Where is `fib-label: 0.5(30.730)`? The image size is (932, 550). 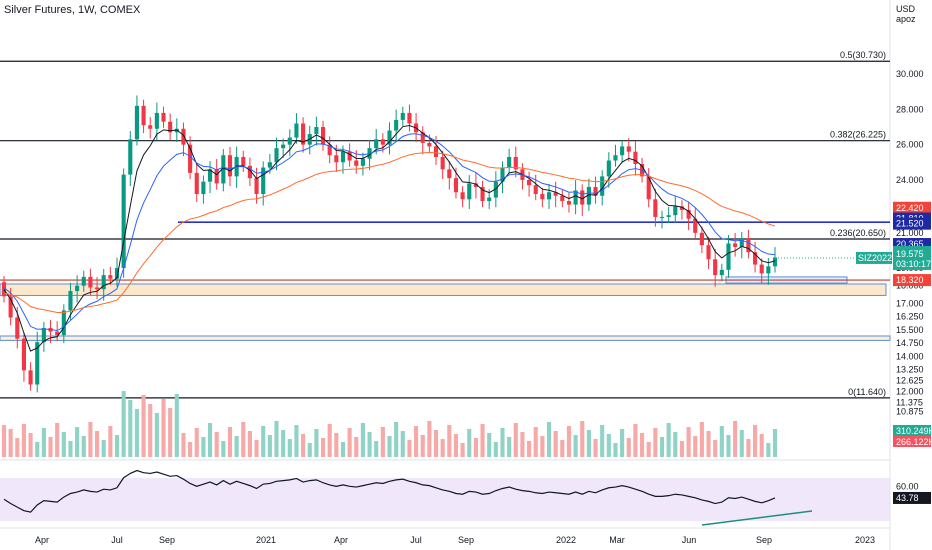 fib-label: 0.5(30.730) is located at coordinates (863, 55).